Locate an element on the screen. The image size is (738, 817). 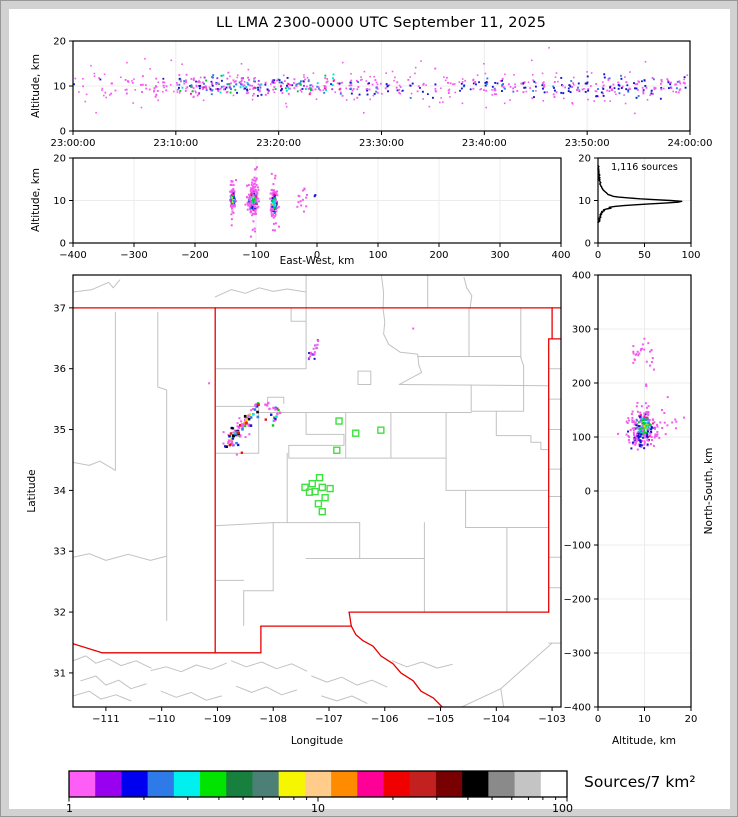
svg-text: −104 is located at coordinates (496, 719).